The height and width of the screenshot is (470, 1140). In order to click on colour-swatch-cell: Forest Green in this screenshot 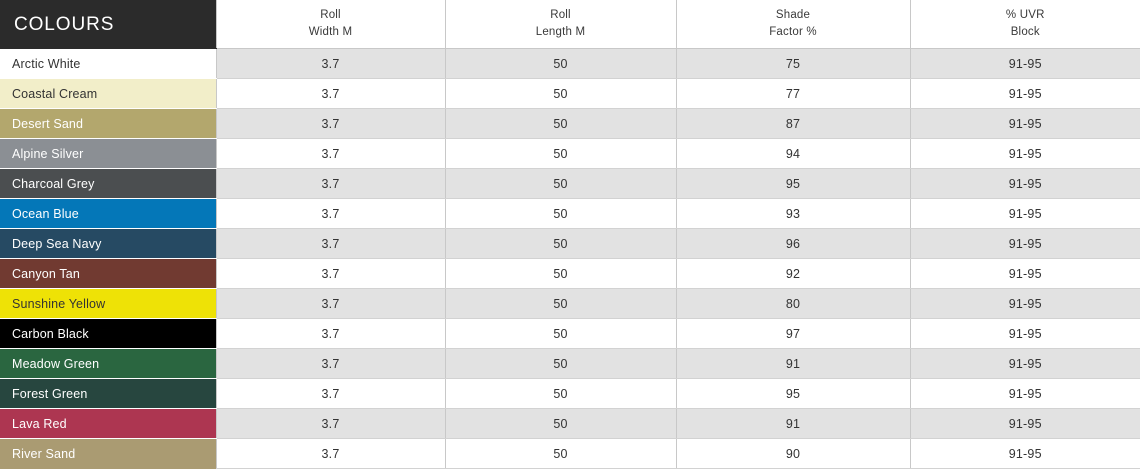, I will do `click(108, 393)`.